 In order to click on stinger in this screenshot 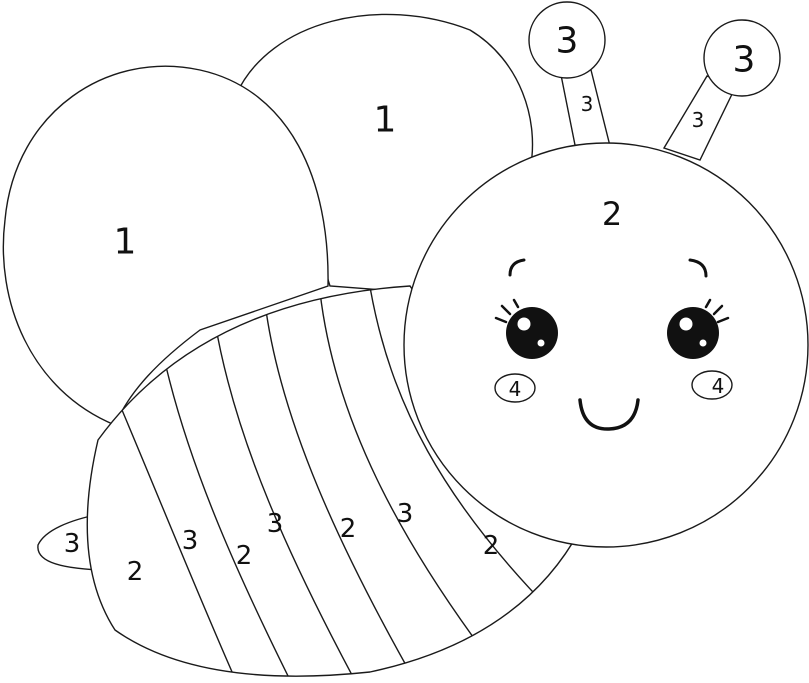, I will do `click(69, 542)`.